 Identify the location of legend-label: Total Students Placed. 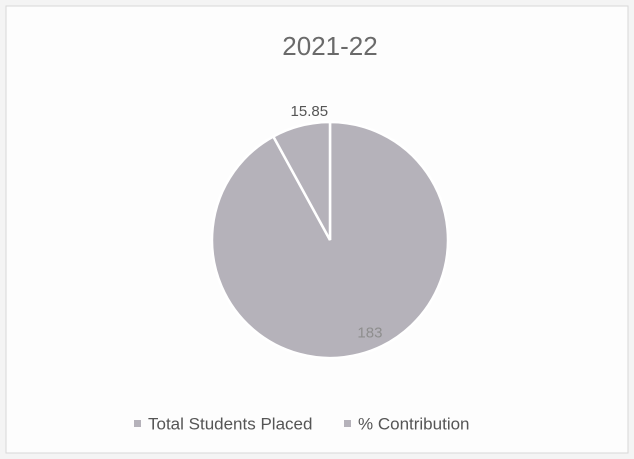
(230, 423).